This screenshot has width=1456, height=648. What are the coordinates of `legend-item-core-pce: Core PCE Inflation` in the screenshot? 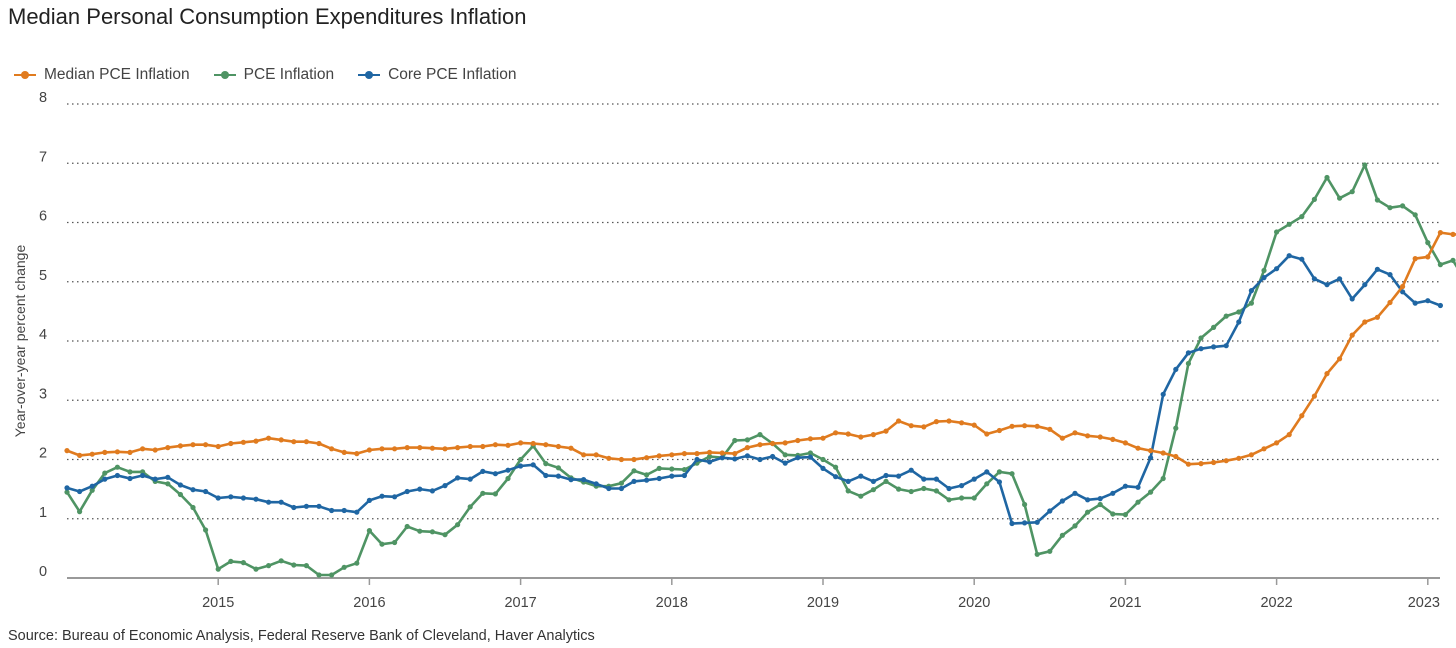 It's located at (437, 75).